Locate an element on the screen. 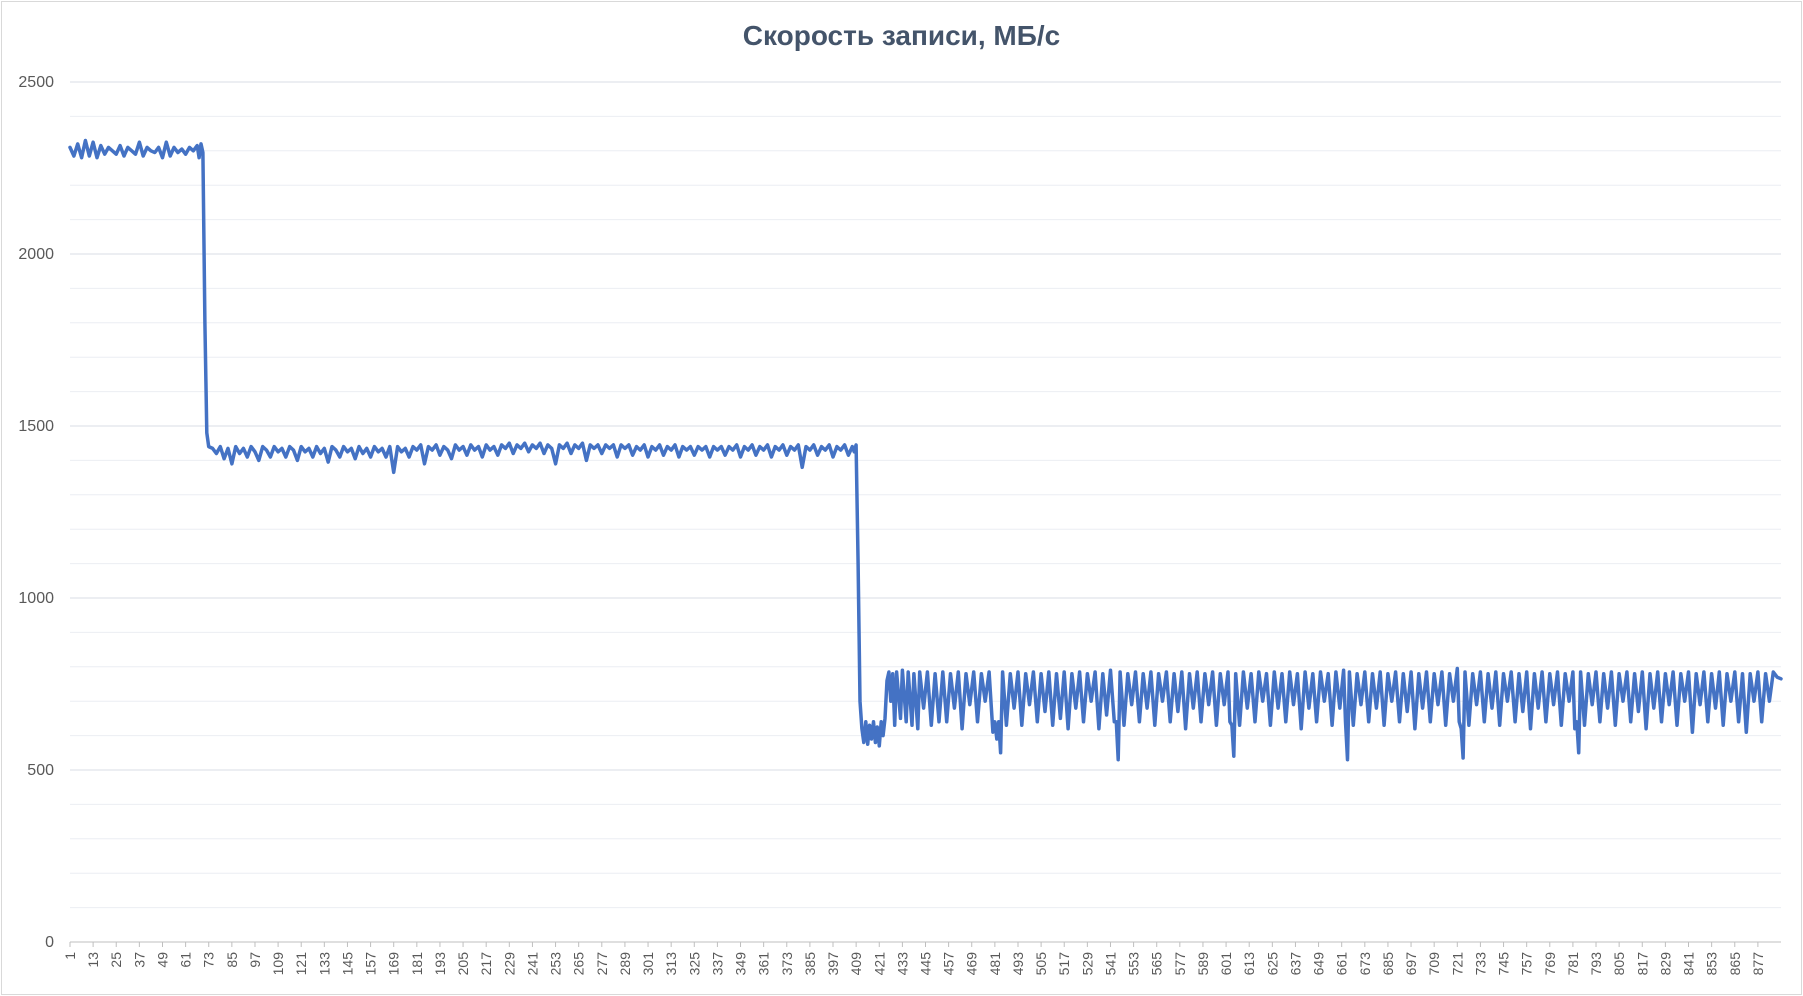 The image size is (1803, 996). x-tick-label: 589 is located at coordinates (1203, 964).